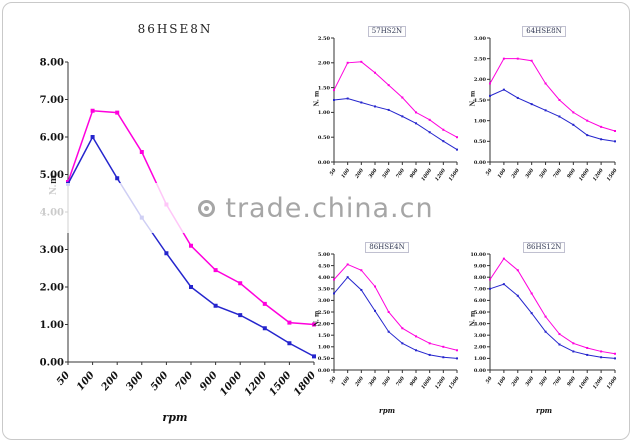 This screenshot has height=442, width=632. What do you see at coordinates (478, 255) in the screenshot?
I see `svg-text: 10.00` at bounding box center [478, 255].